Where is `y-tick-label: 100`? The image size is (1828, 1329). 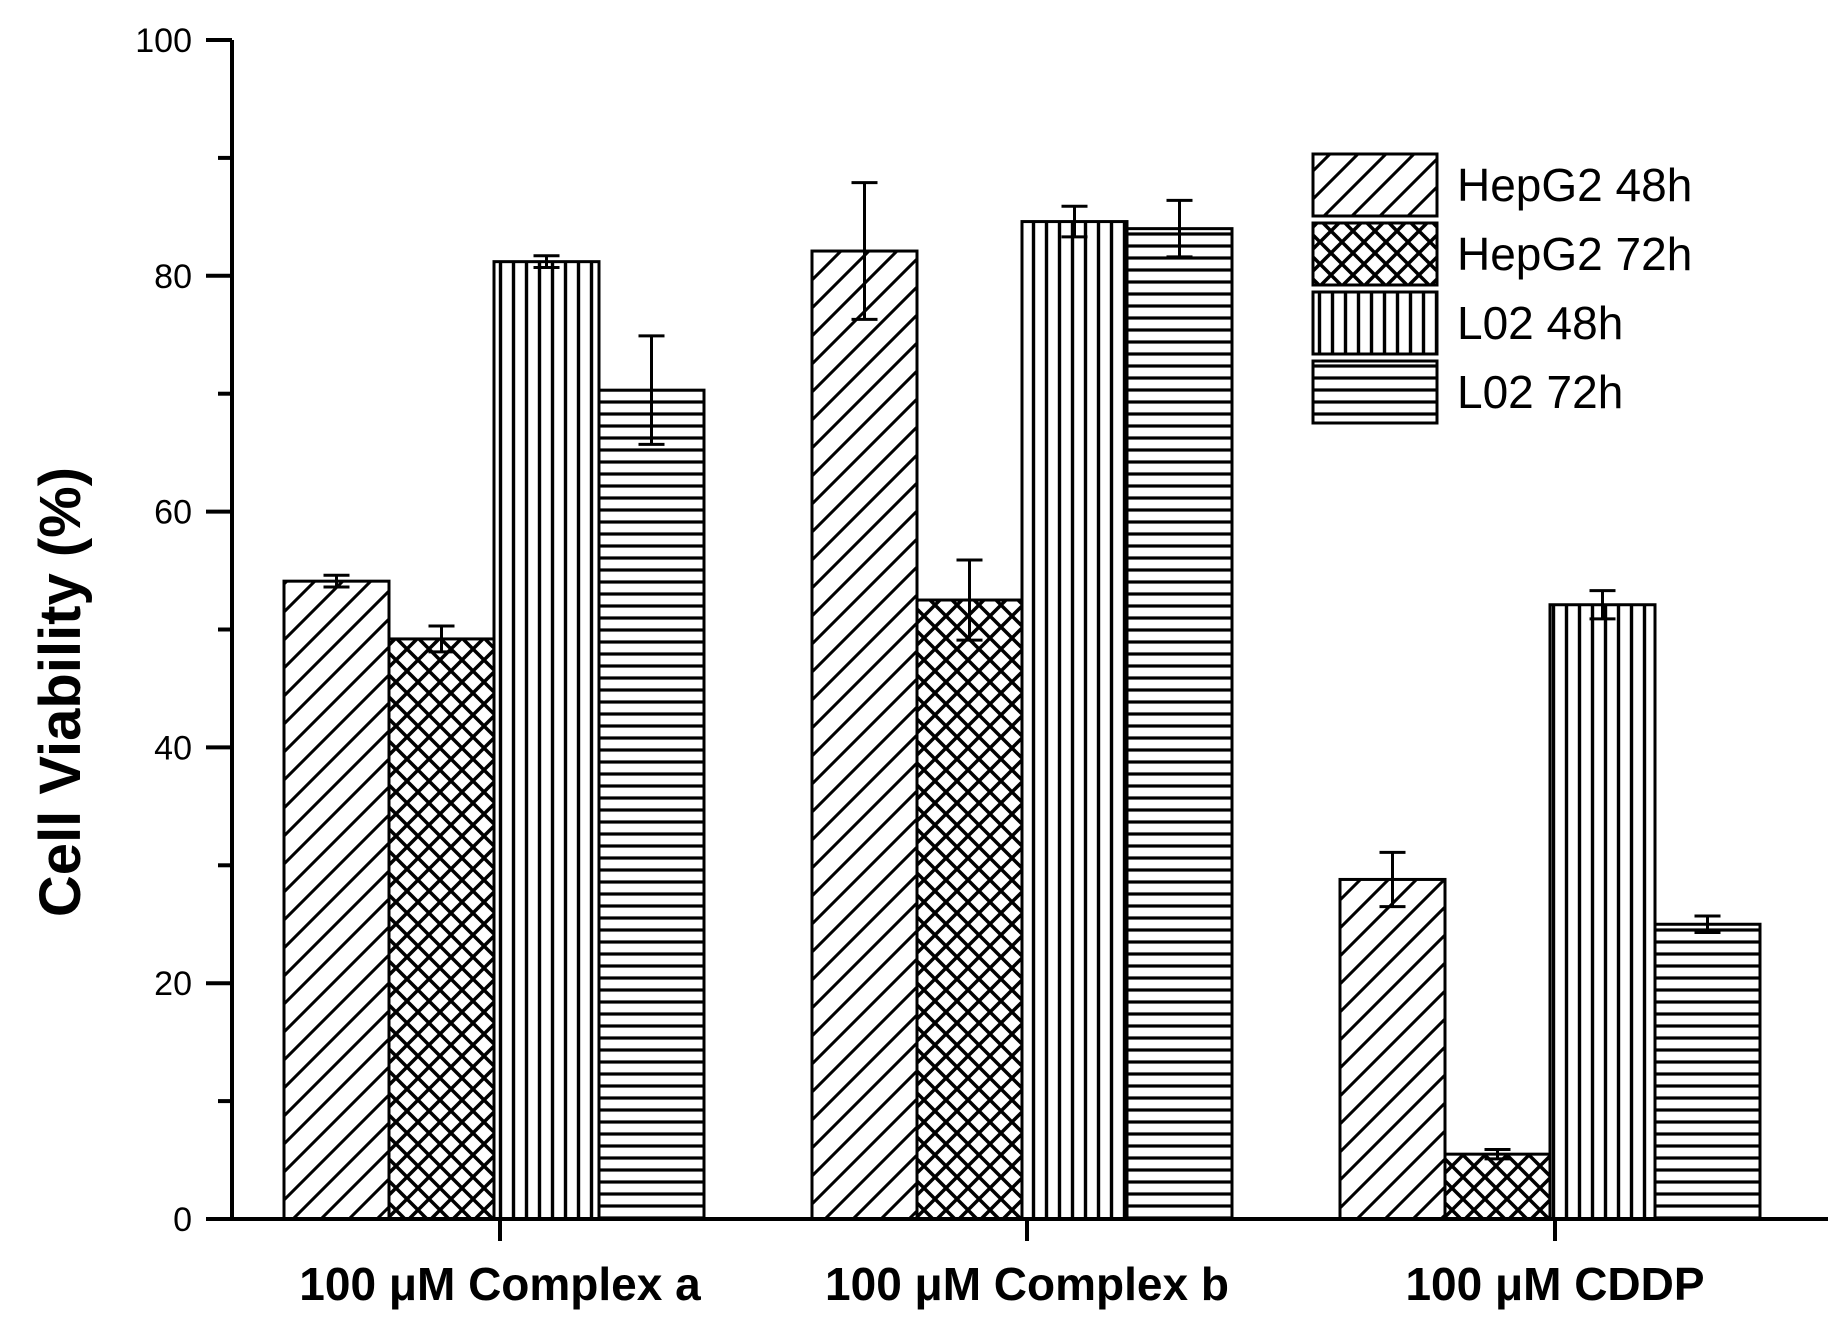 y-tick-label: 100 is located at coordinates (163, 41).